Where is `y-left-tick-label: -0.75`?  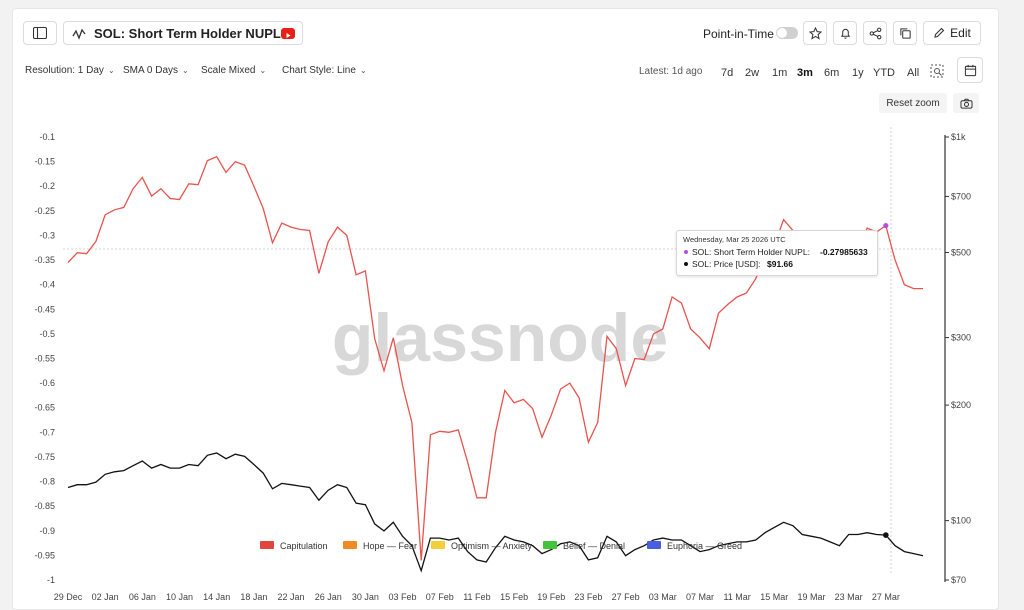 y-left-tick-label: -0.75 is located at coordinates (44, 457).